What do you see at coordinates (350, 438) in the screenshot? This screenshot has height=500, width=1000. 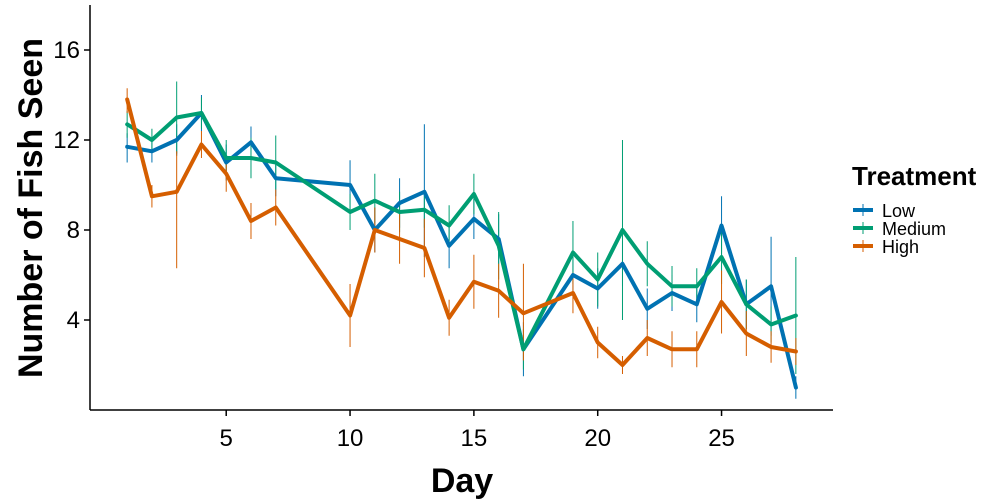 I see `x-tick-label: 10` at bounding box center [350, 438].